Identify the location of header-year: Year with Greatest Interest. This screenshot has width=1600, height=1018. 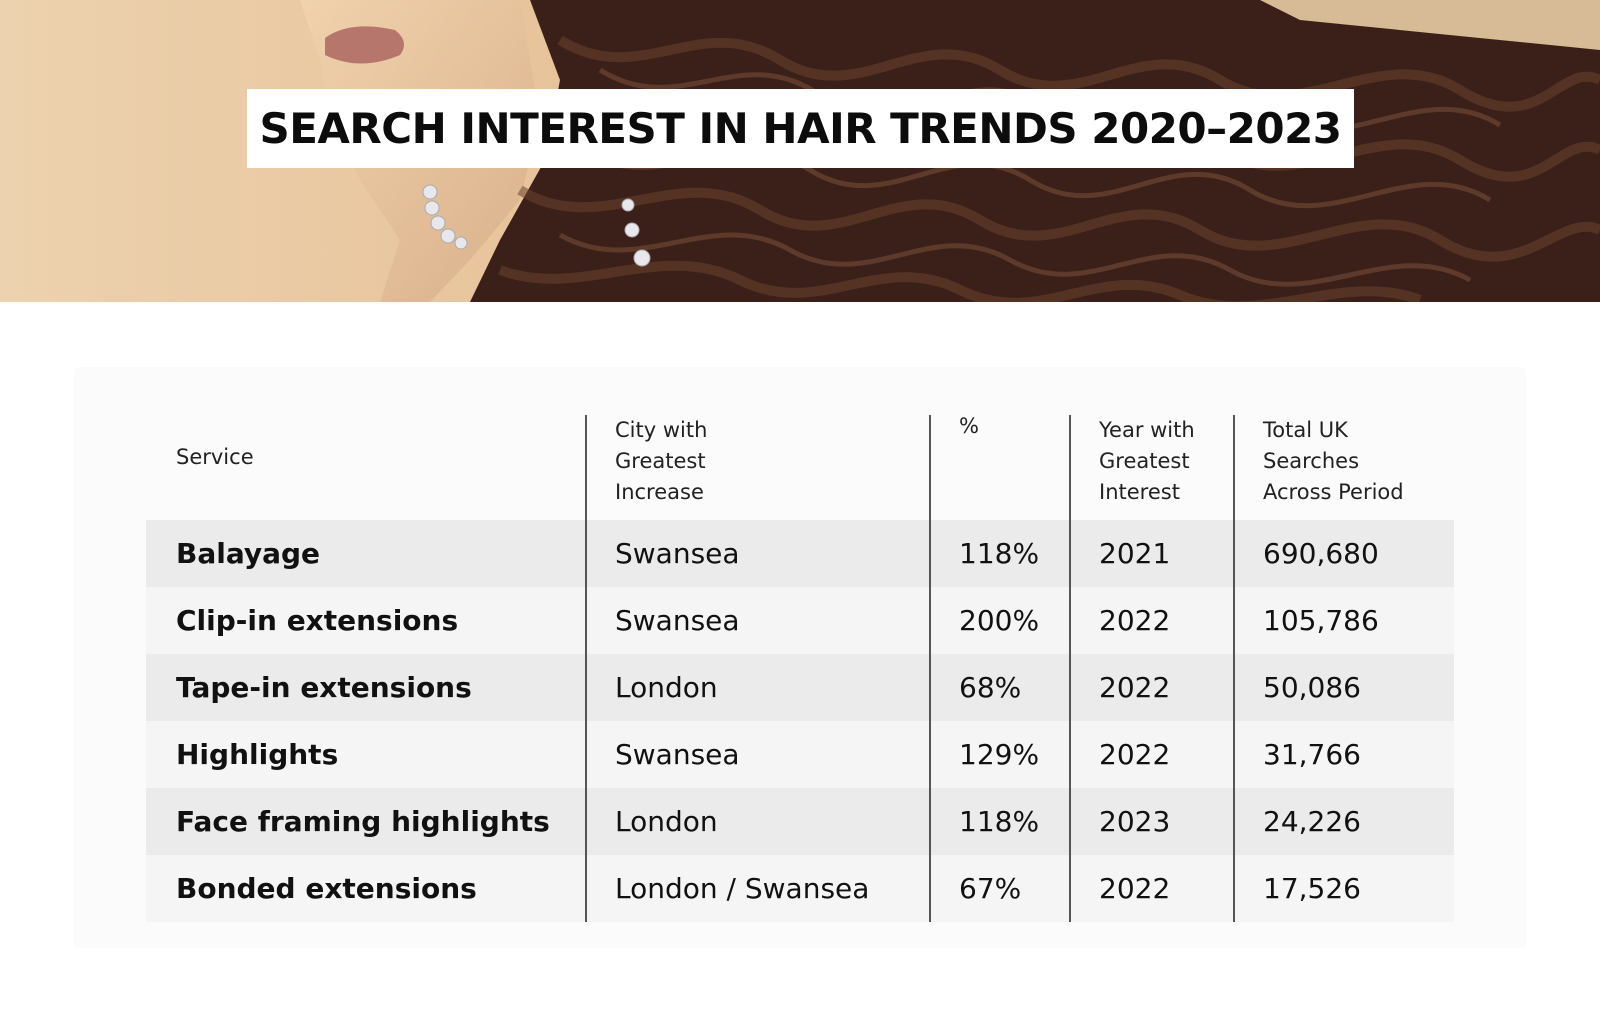
(1151, 457).